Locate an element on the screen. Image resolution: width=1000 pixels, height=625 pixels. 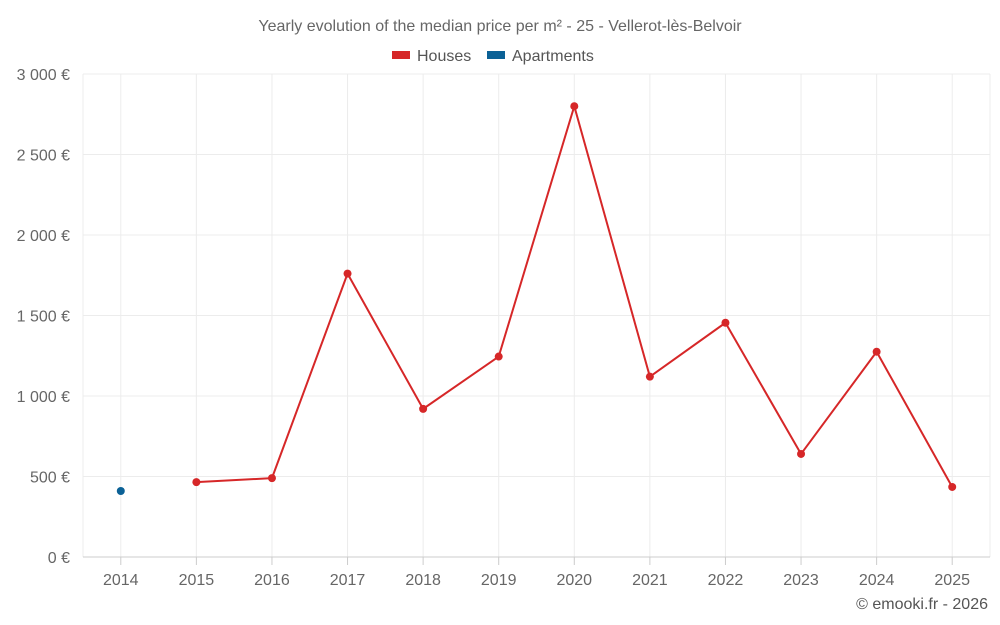
data-point-apartments is located at coordinates (120, 490).